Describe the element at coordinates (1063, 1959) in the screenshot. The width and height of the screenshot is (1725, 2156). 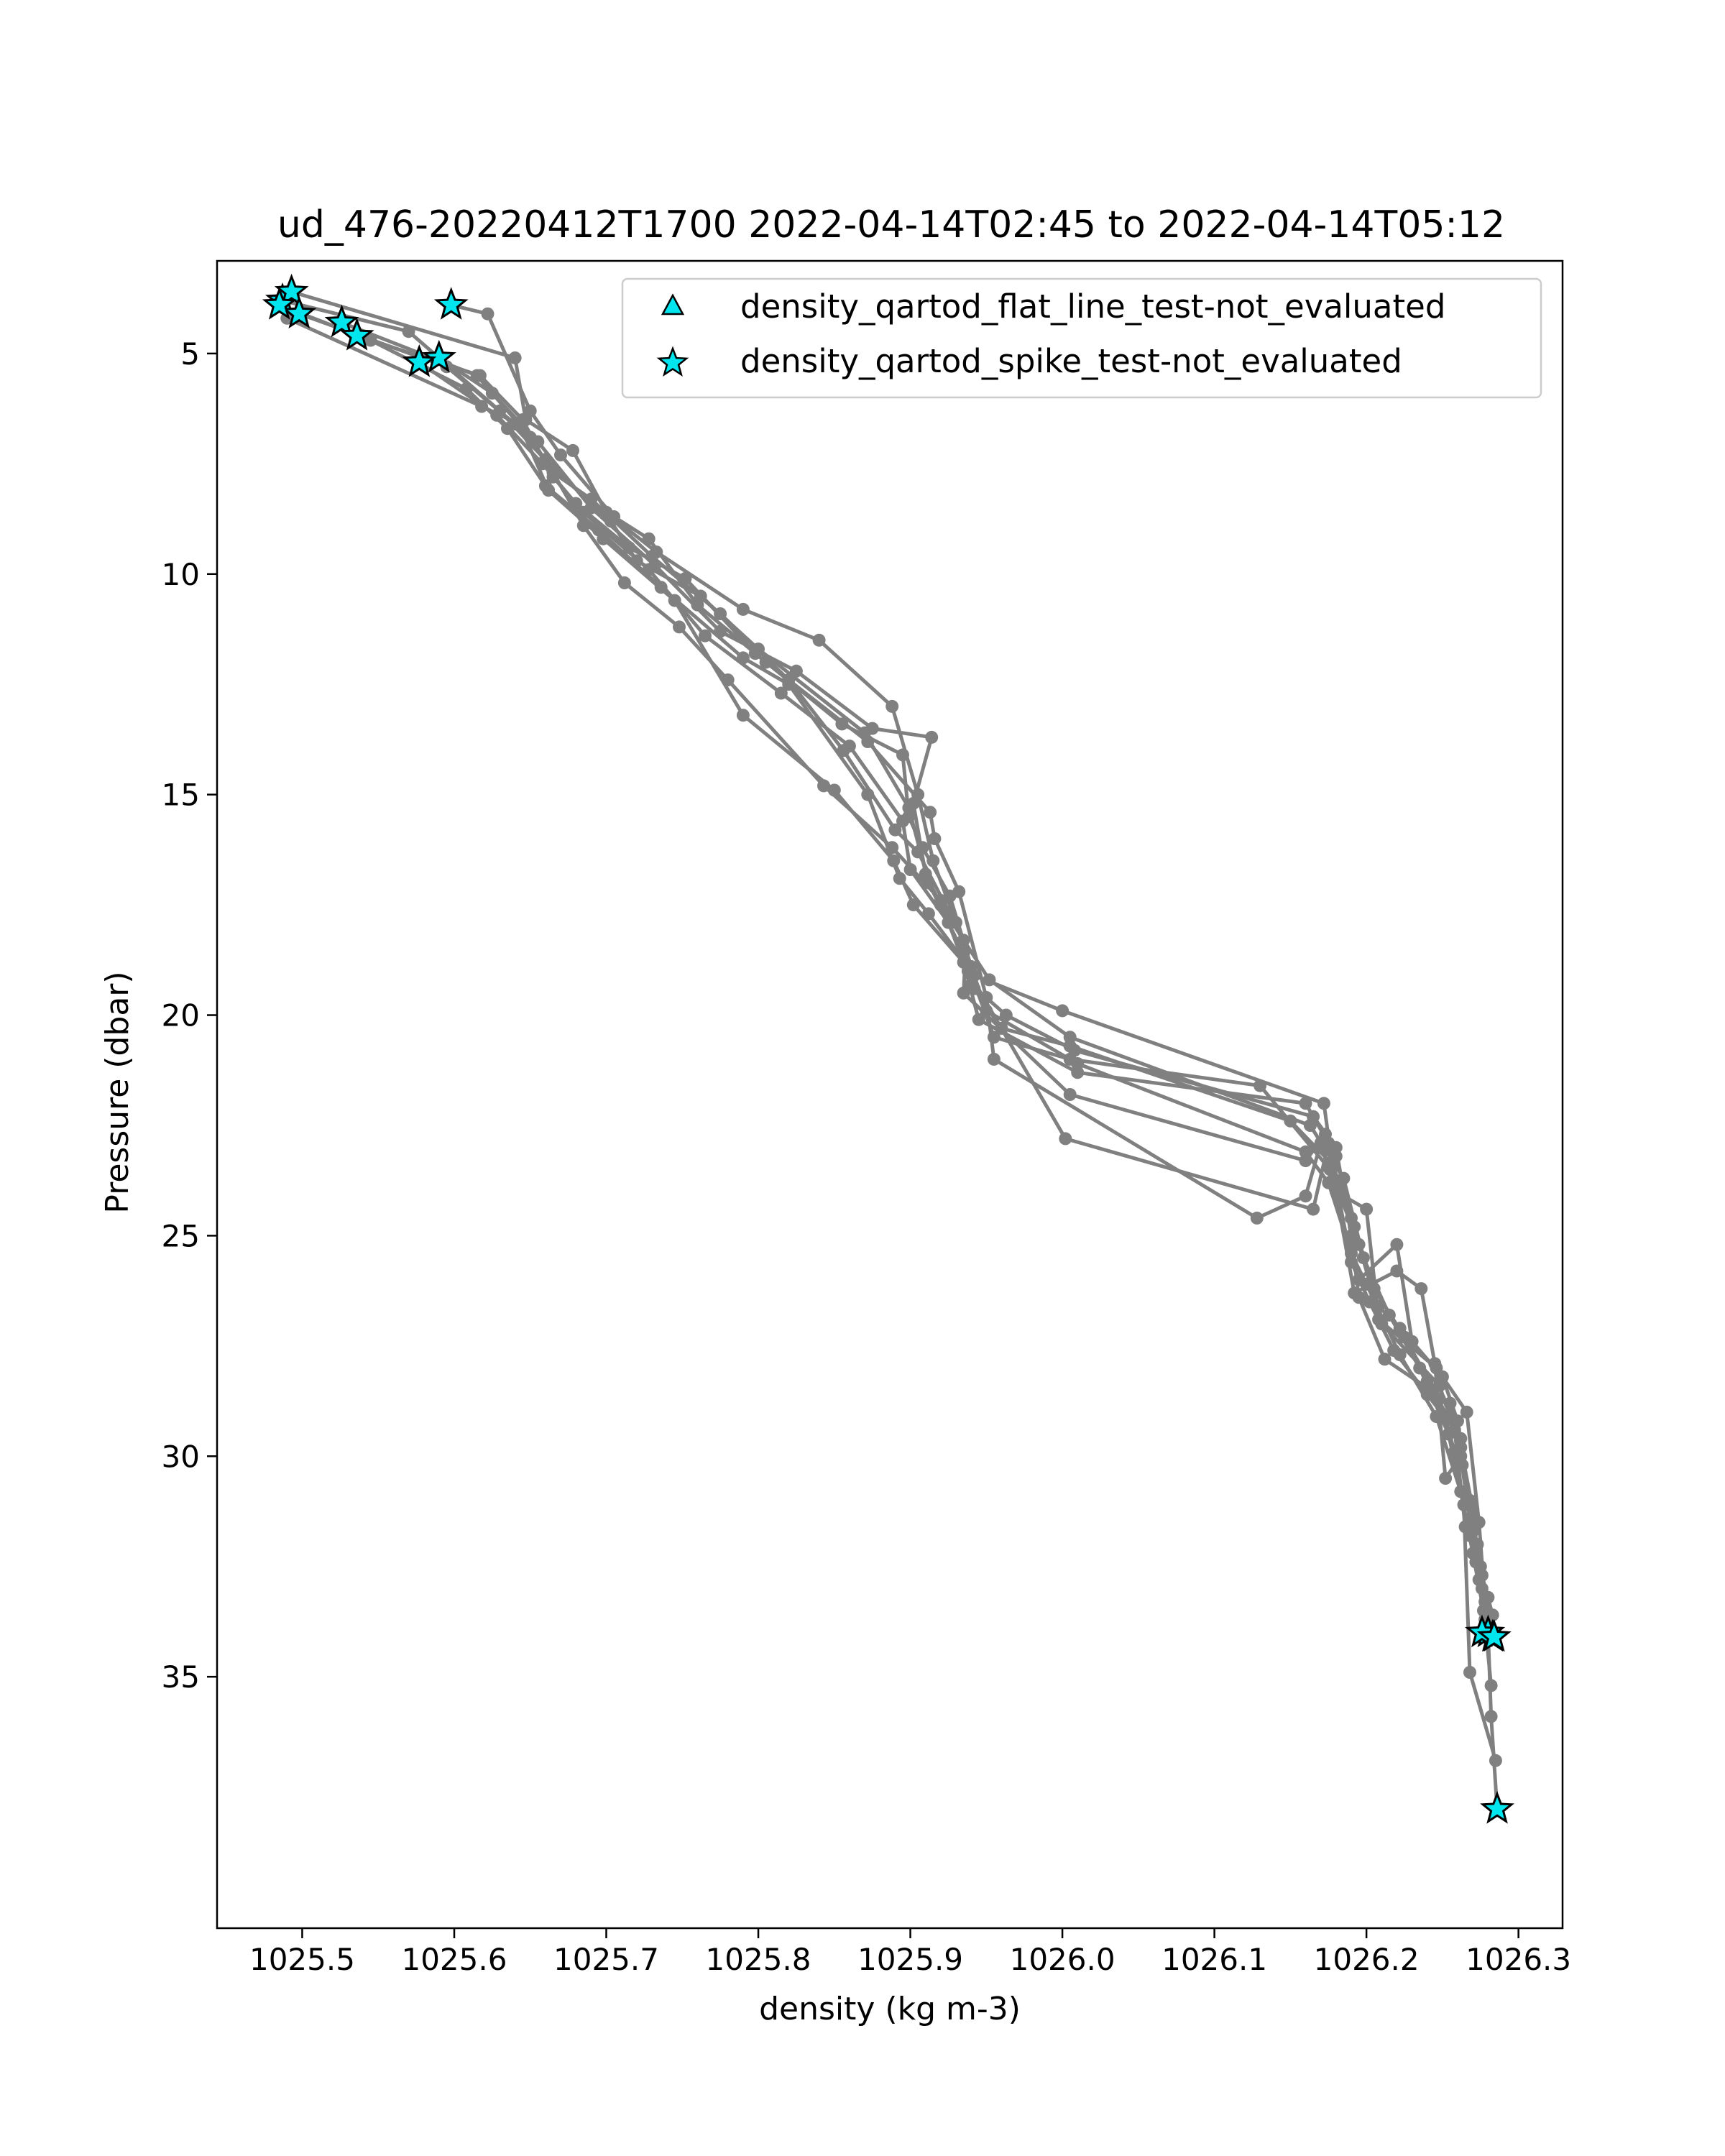
I see `x-tick-label: 1026.0` at that location.